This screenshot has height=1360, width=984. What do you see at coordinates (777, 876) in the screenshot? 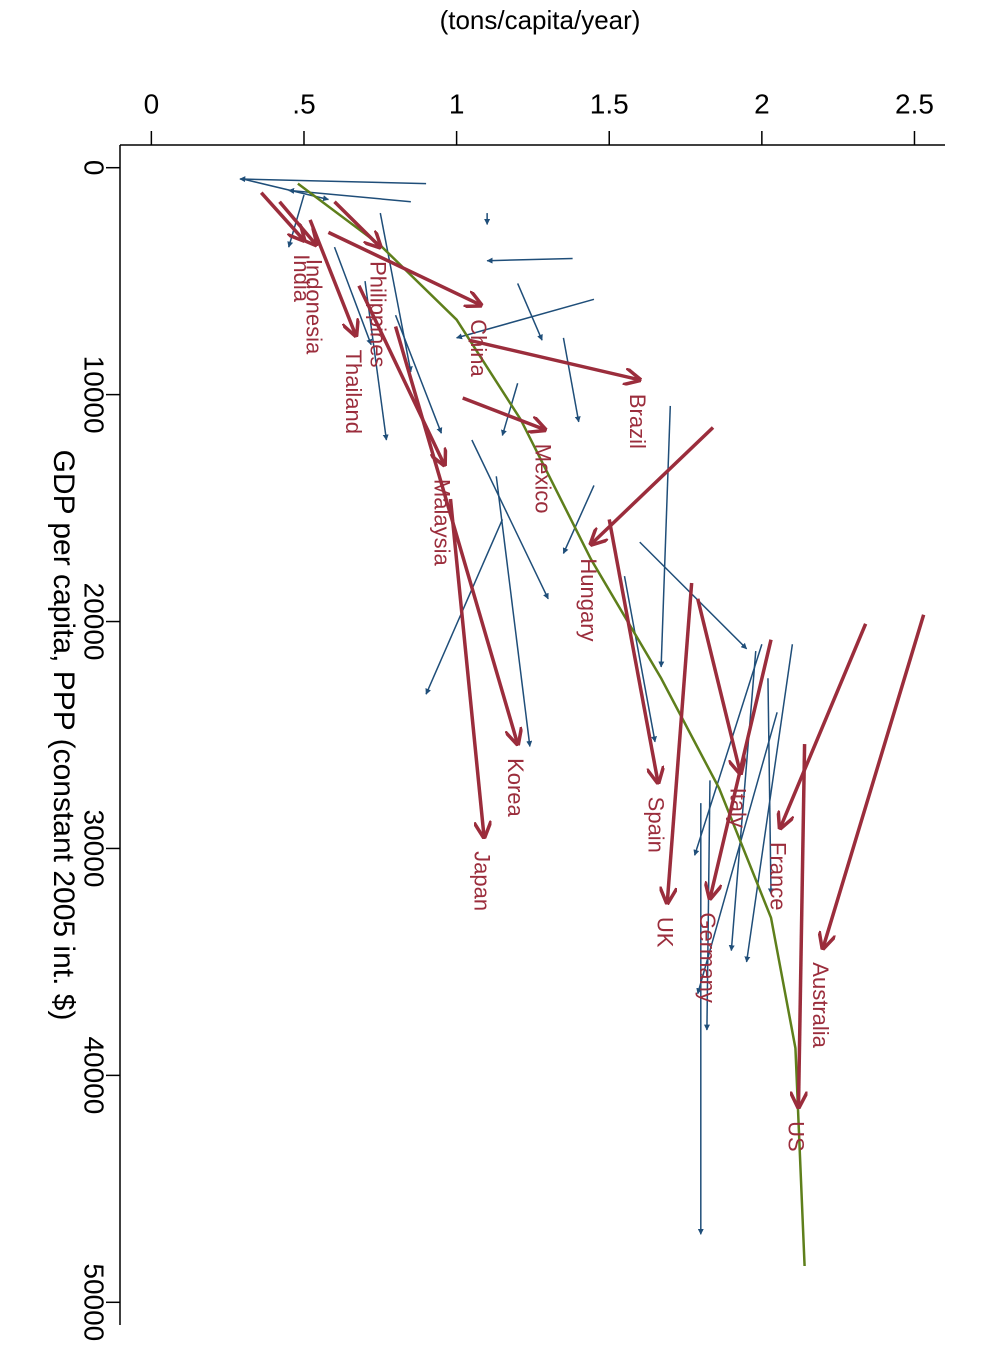
I see `country-label: France` at bounding box center [777, 876].